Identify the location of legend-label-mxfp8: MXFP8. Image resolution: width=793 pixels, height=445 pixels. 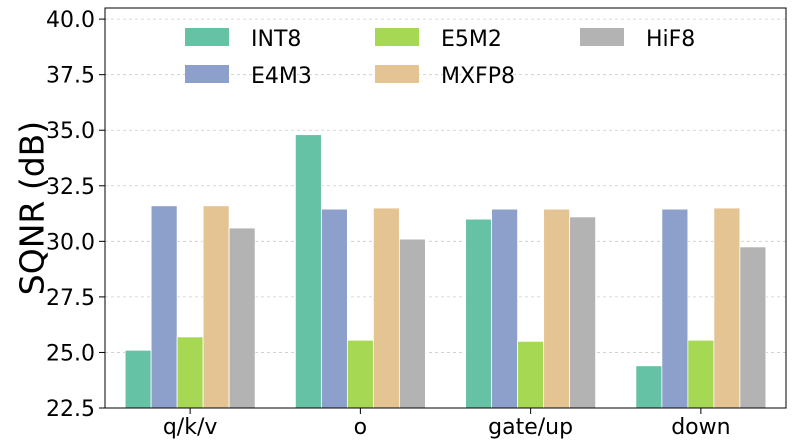
(478, 76).